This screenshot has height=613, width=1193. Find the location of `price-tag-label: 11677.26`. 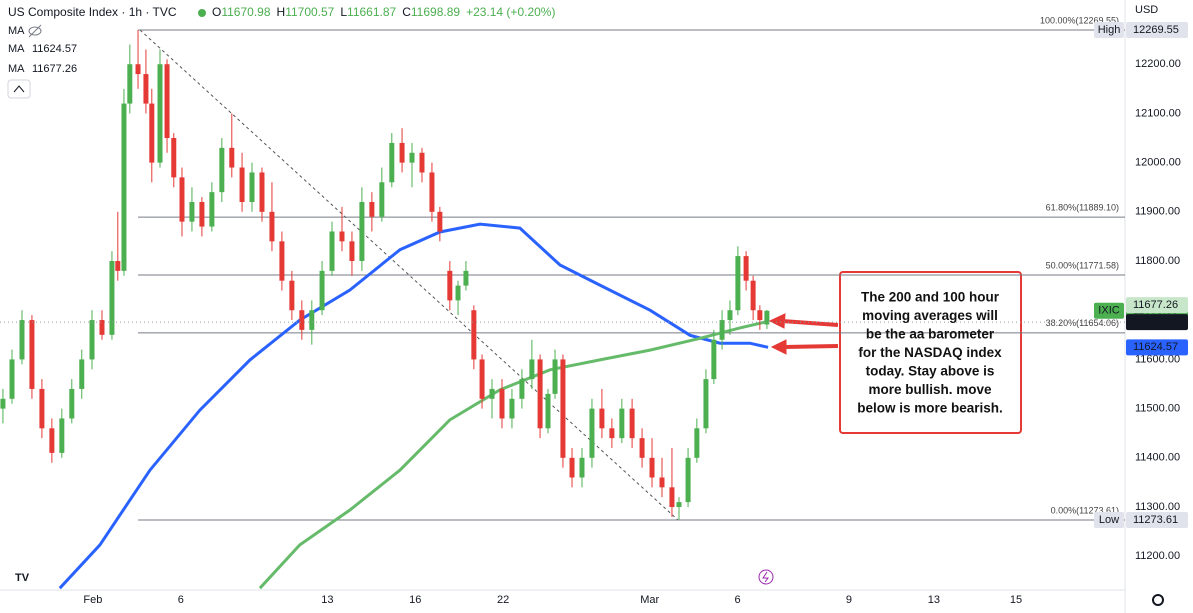

price-tag-label: 11677.26 is located at coordinates (1155, 305).